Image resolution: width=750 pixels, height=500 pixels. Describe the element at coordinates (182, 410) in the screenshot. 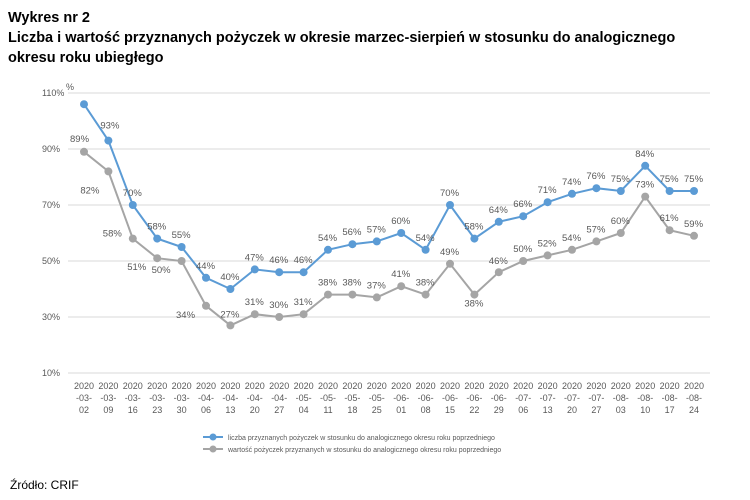

I see `x-tick-label: 30` at that location.